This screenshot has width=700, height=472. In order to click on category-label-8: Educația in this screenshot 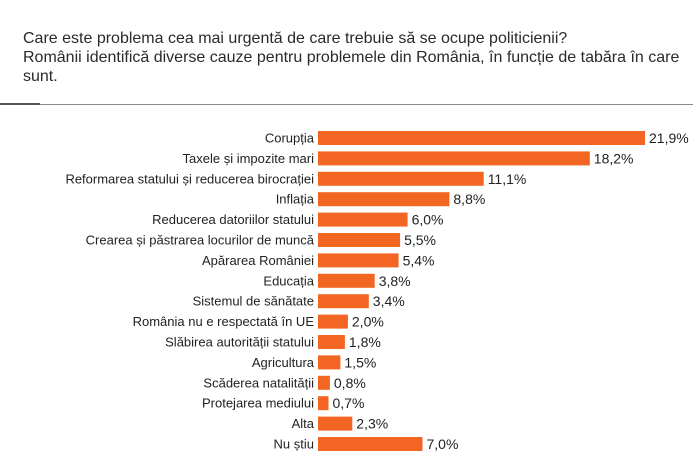, I will do `click(288, 280)`.